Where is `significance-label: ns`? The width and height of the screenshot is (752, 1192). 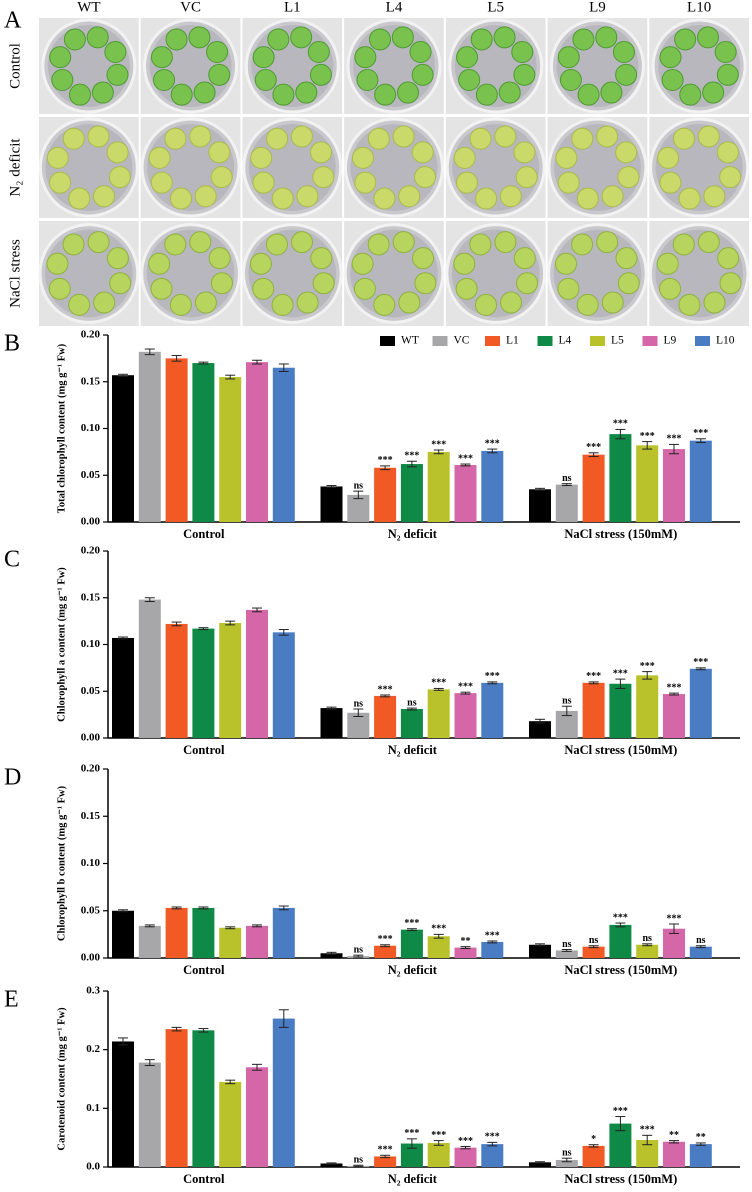
significance-label: ns is located at coordinates (647, 938).